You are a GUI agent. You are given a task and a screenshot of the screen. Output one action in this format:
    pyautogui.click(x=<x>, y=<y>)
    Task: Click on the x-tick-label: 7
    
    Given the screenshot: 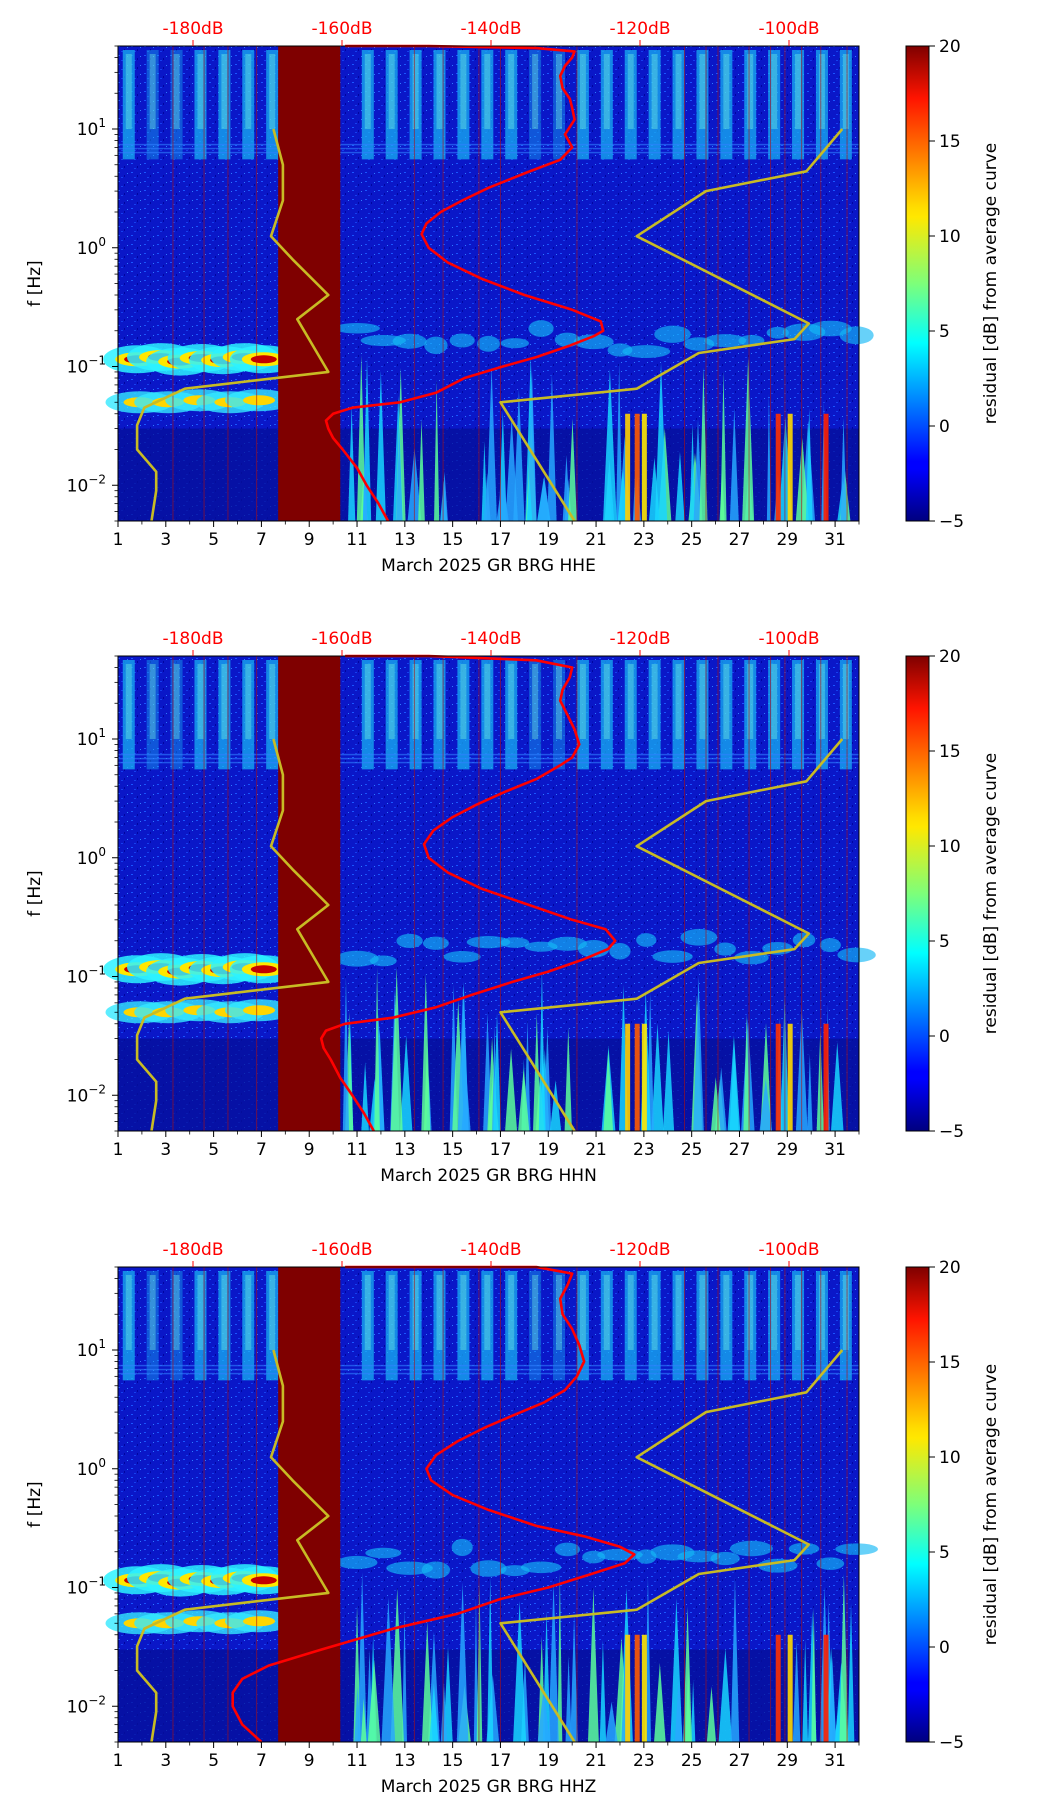 What is the action you would take?
    pyautogui.click(x=261, y=1761)
    